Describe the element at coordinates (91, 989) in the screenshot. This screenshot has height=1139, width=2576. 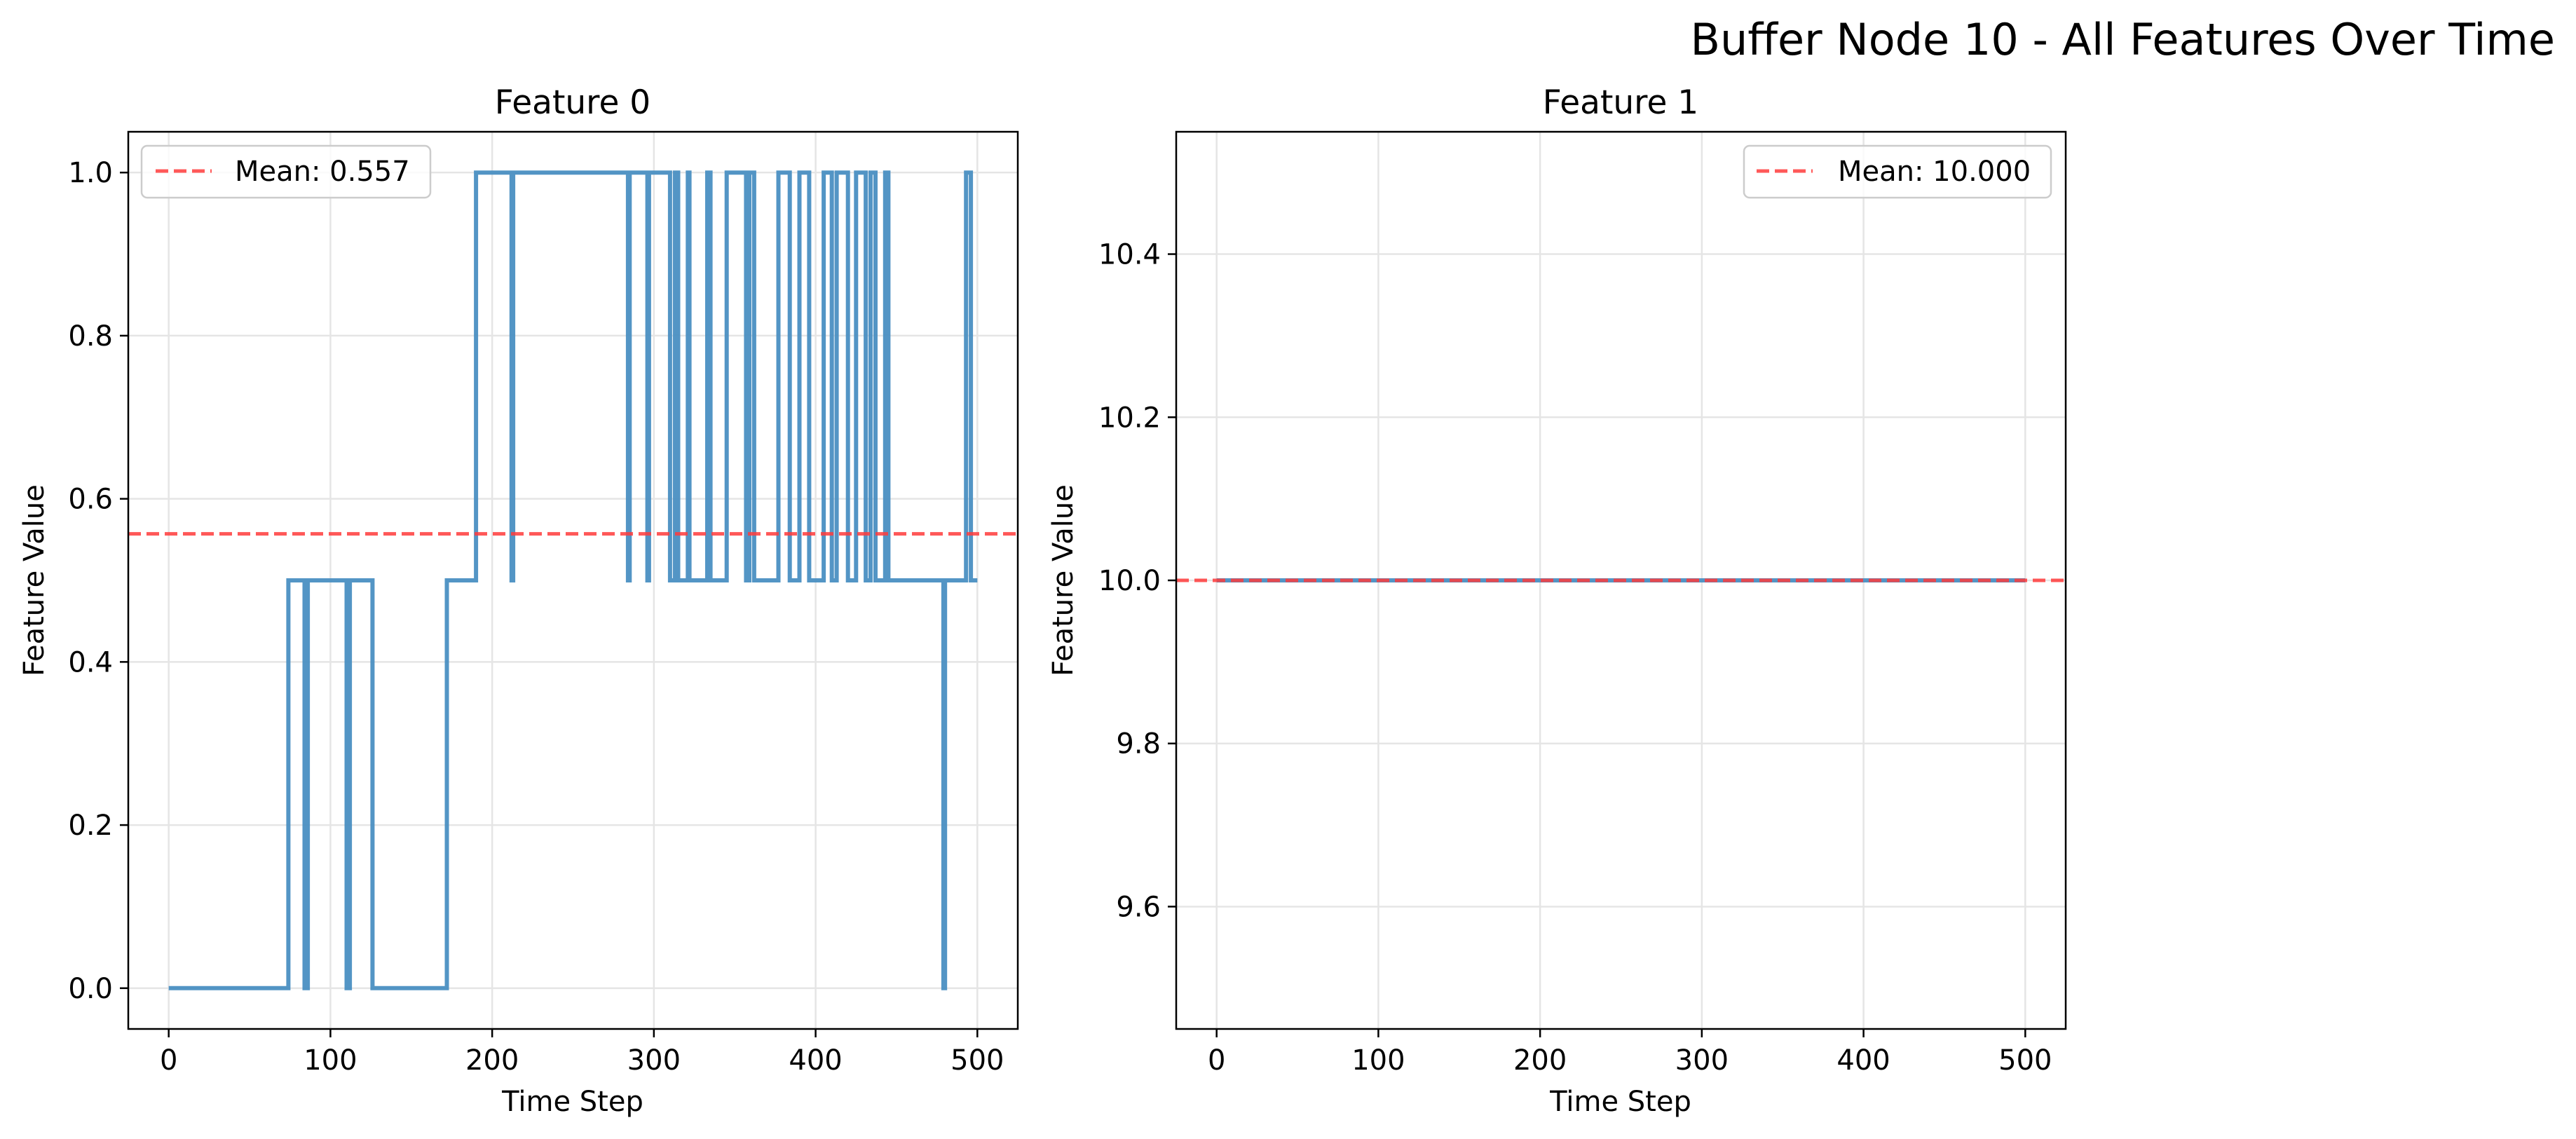
I see `y-tick-label: 0.0` at that location.